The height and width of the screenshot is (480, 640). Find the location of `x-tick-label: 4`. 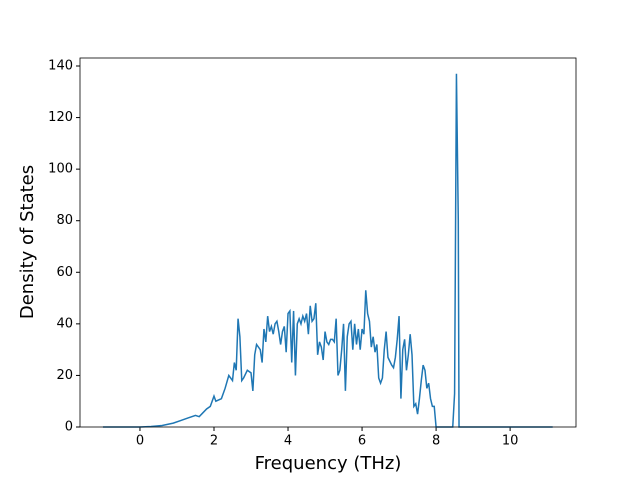

x-tick-label: 4 is located at coordinates (288, 441).